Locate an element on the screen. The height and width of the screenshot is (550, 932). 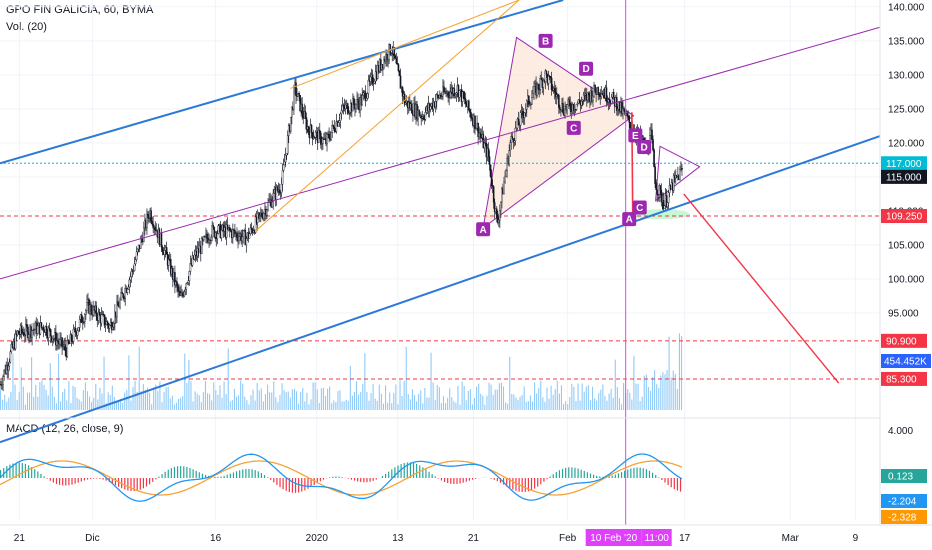
pattern-label-box is located at coordinates (573, 127).